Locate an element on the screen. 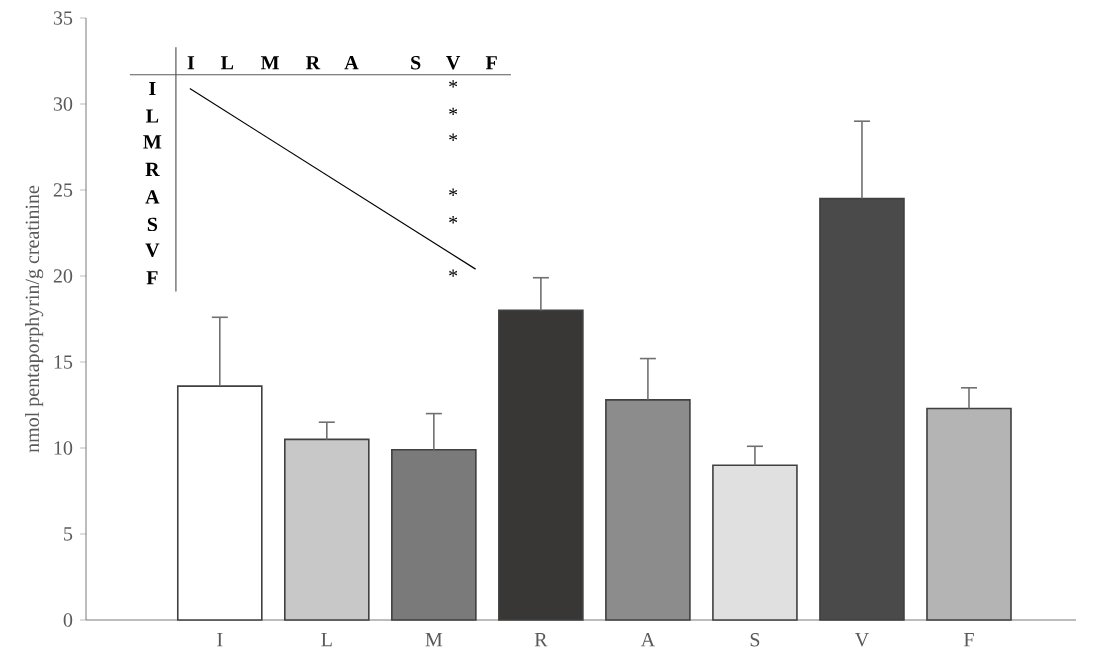 The height and width of the screenshot is (659, 1097). x-tick-label: M is located at coordinates (434, 640).